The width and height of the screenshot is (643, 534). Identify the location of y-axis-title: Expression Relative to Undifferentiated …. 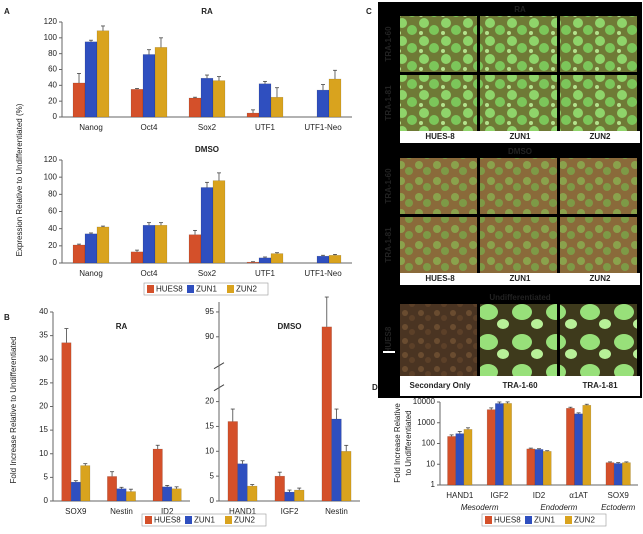
(19, 179).